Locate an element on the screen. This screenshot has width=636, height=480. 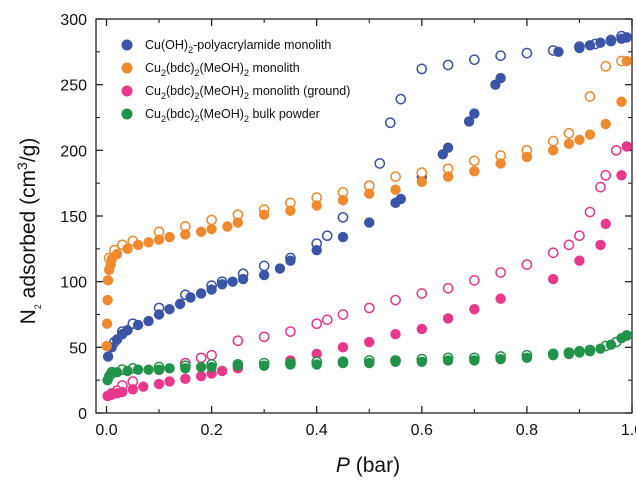
y-tick-label: 100 is located at coordinates (73, 283).